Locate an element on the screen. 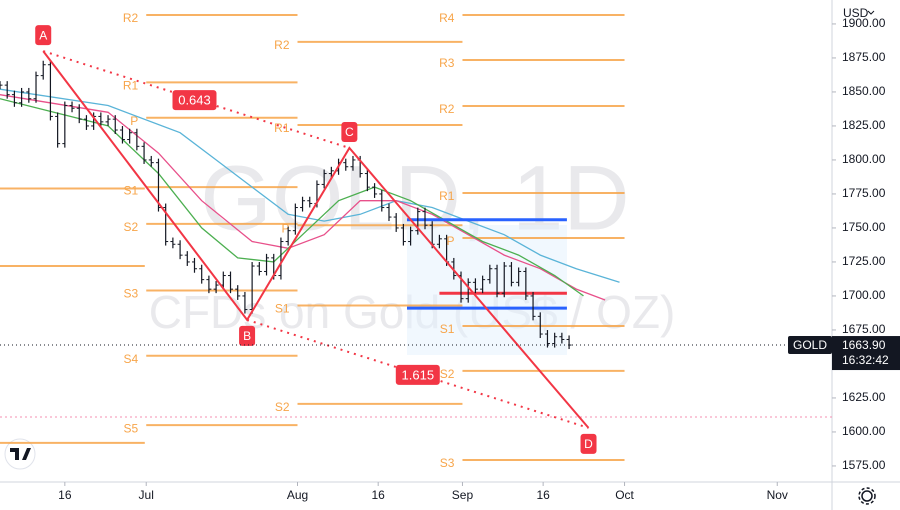  x-tick-label: Nov is located at coordinates (777, 495).